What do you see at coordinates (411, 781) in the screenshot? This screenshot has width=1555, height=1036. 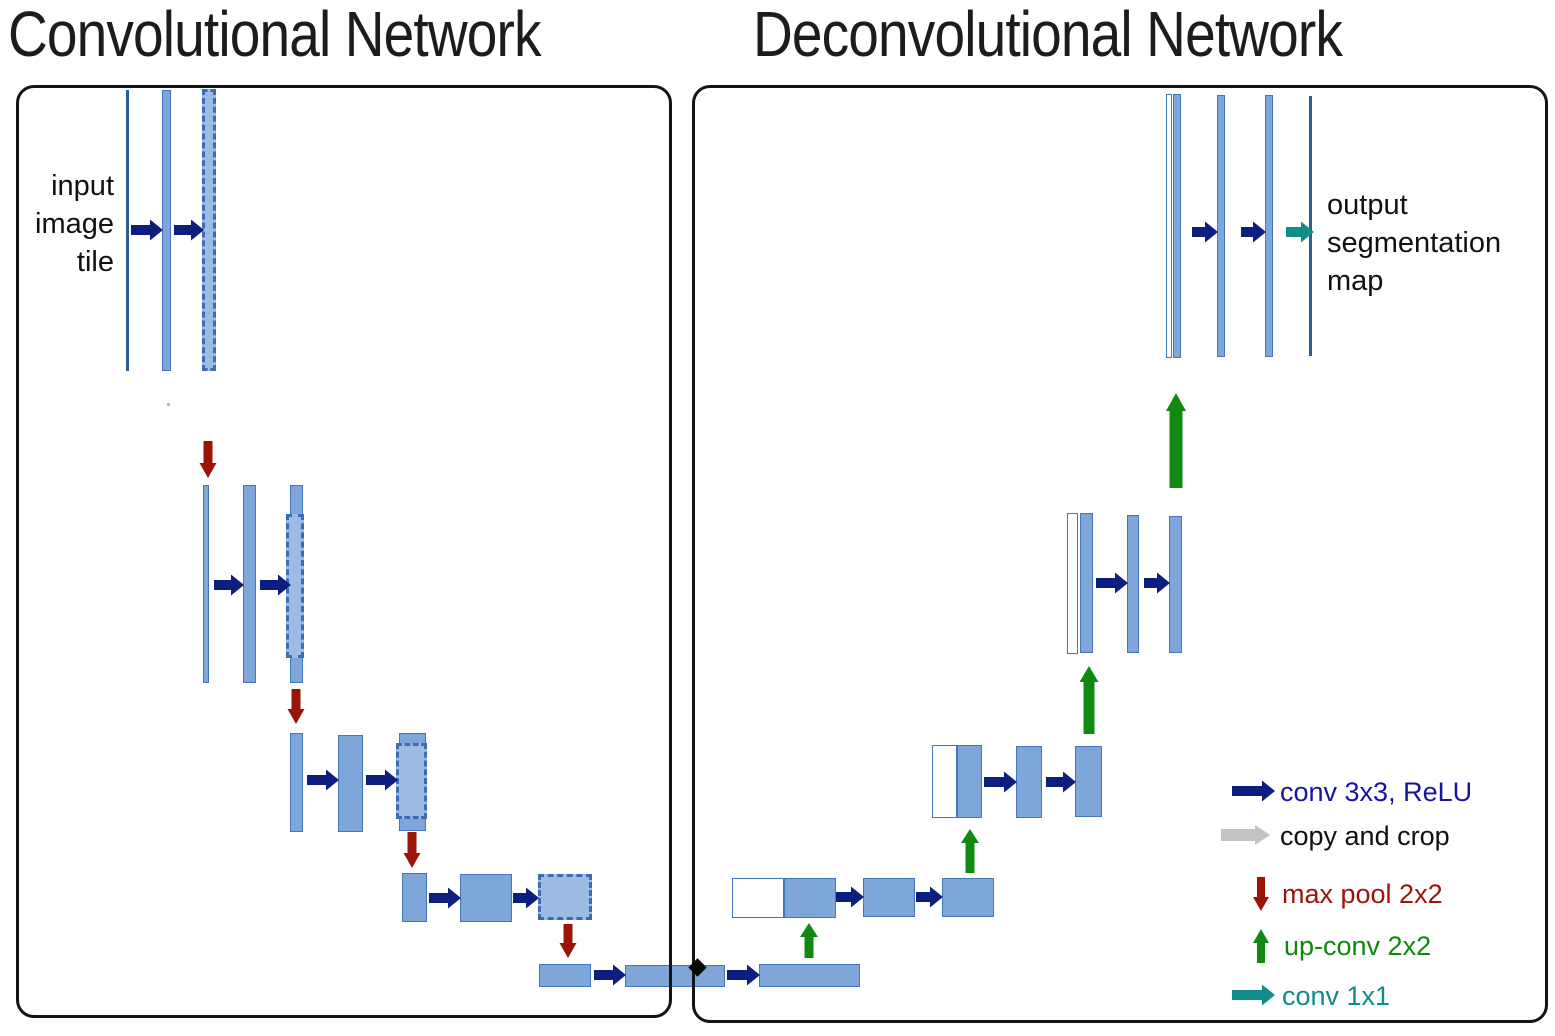 I see `crop-region-overlay` at bounding box center [411, 781].